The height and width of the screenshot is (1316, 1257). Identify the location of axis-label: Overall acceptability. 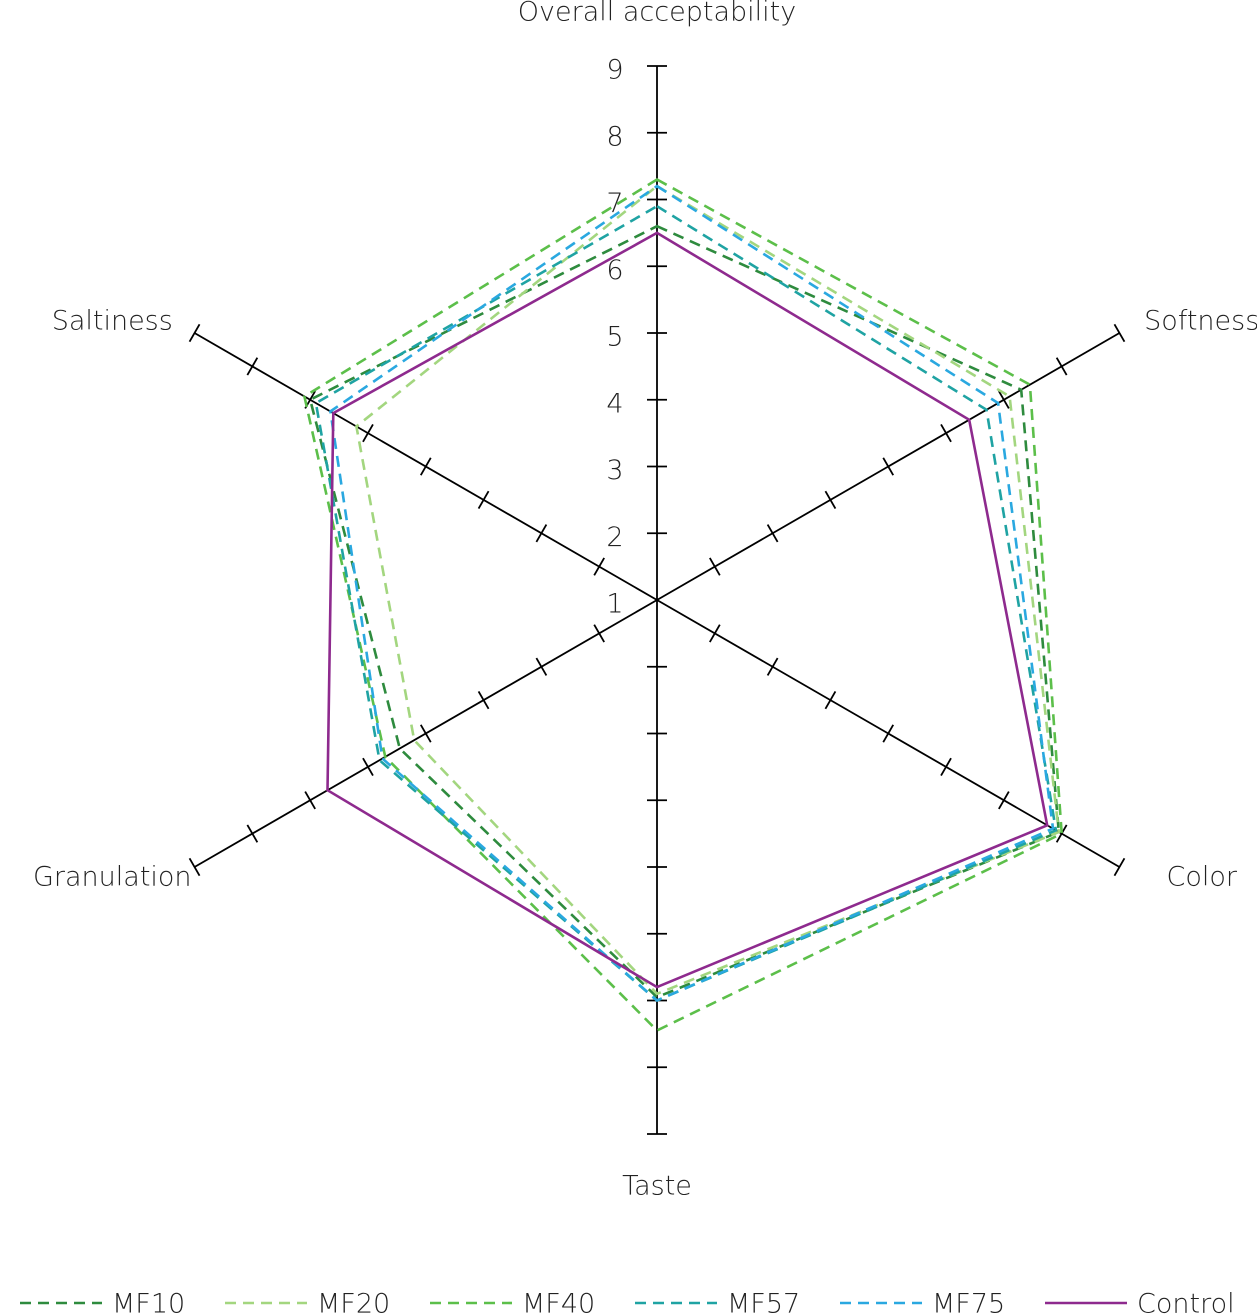
(657, 14).